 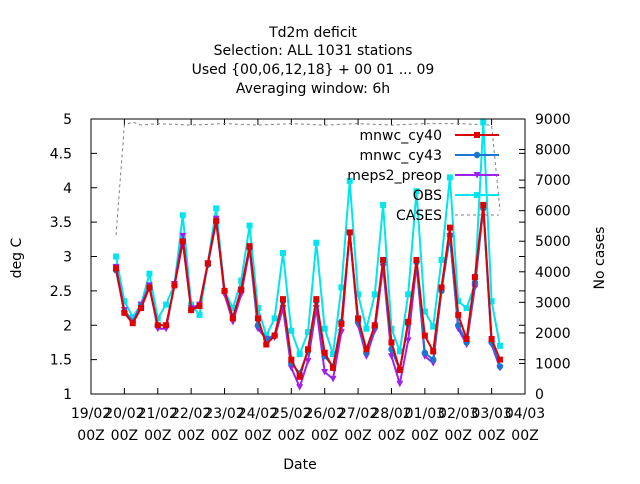 I want to click on y-tick-label: 4, so click(x=67, y=189).